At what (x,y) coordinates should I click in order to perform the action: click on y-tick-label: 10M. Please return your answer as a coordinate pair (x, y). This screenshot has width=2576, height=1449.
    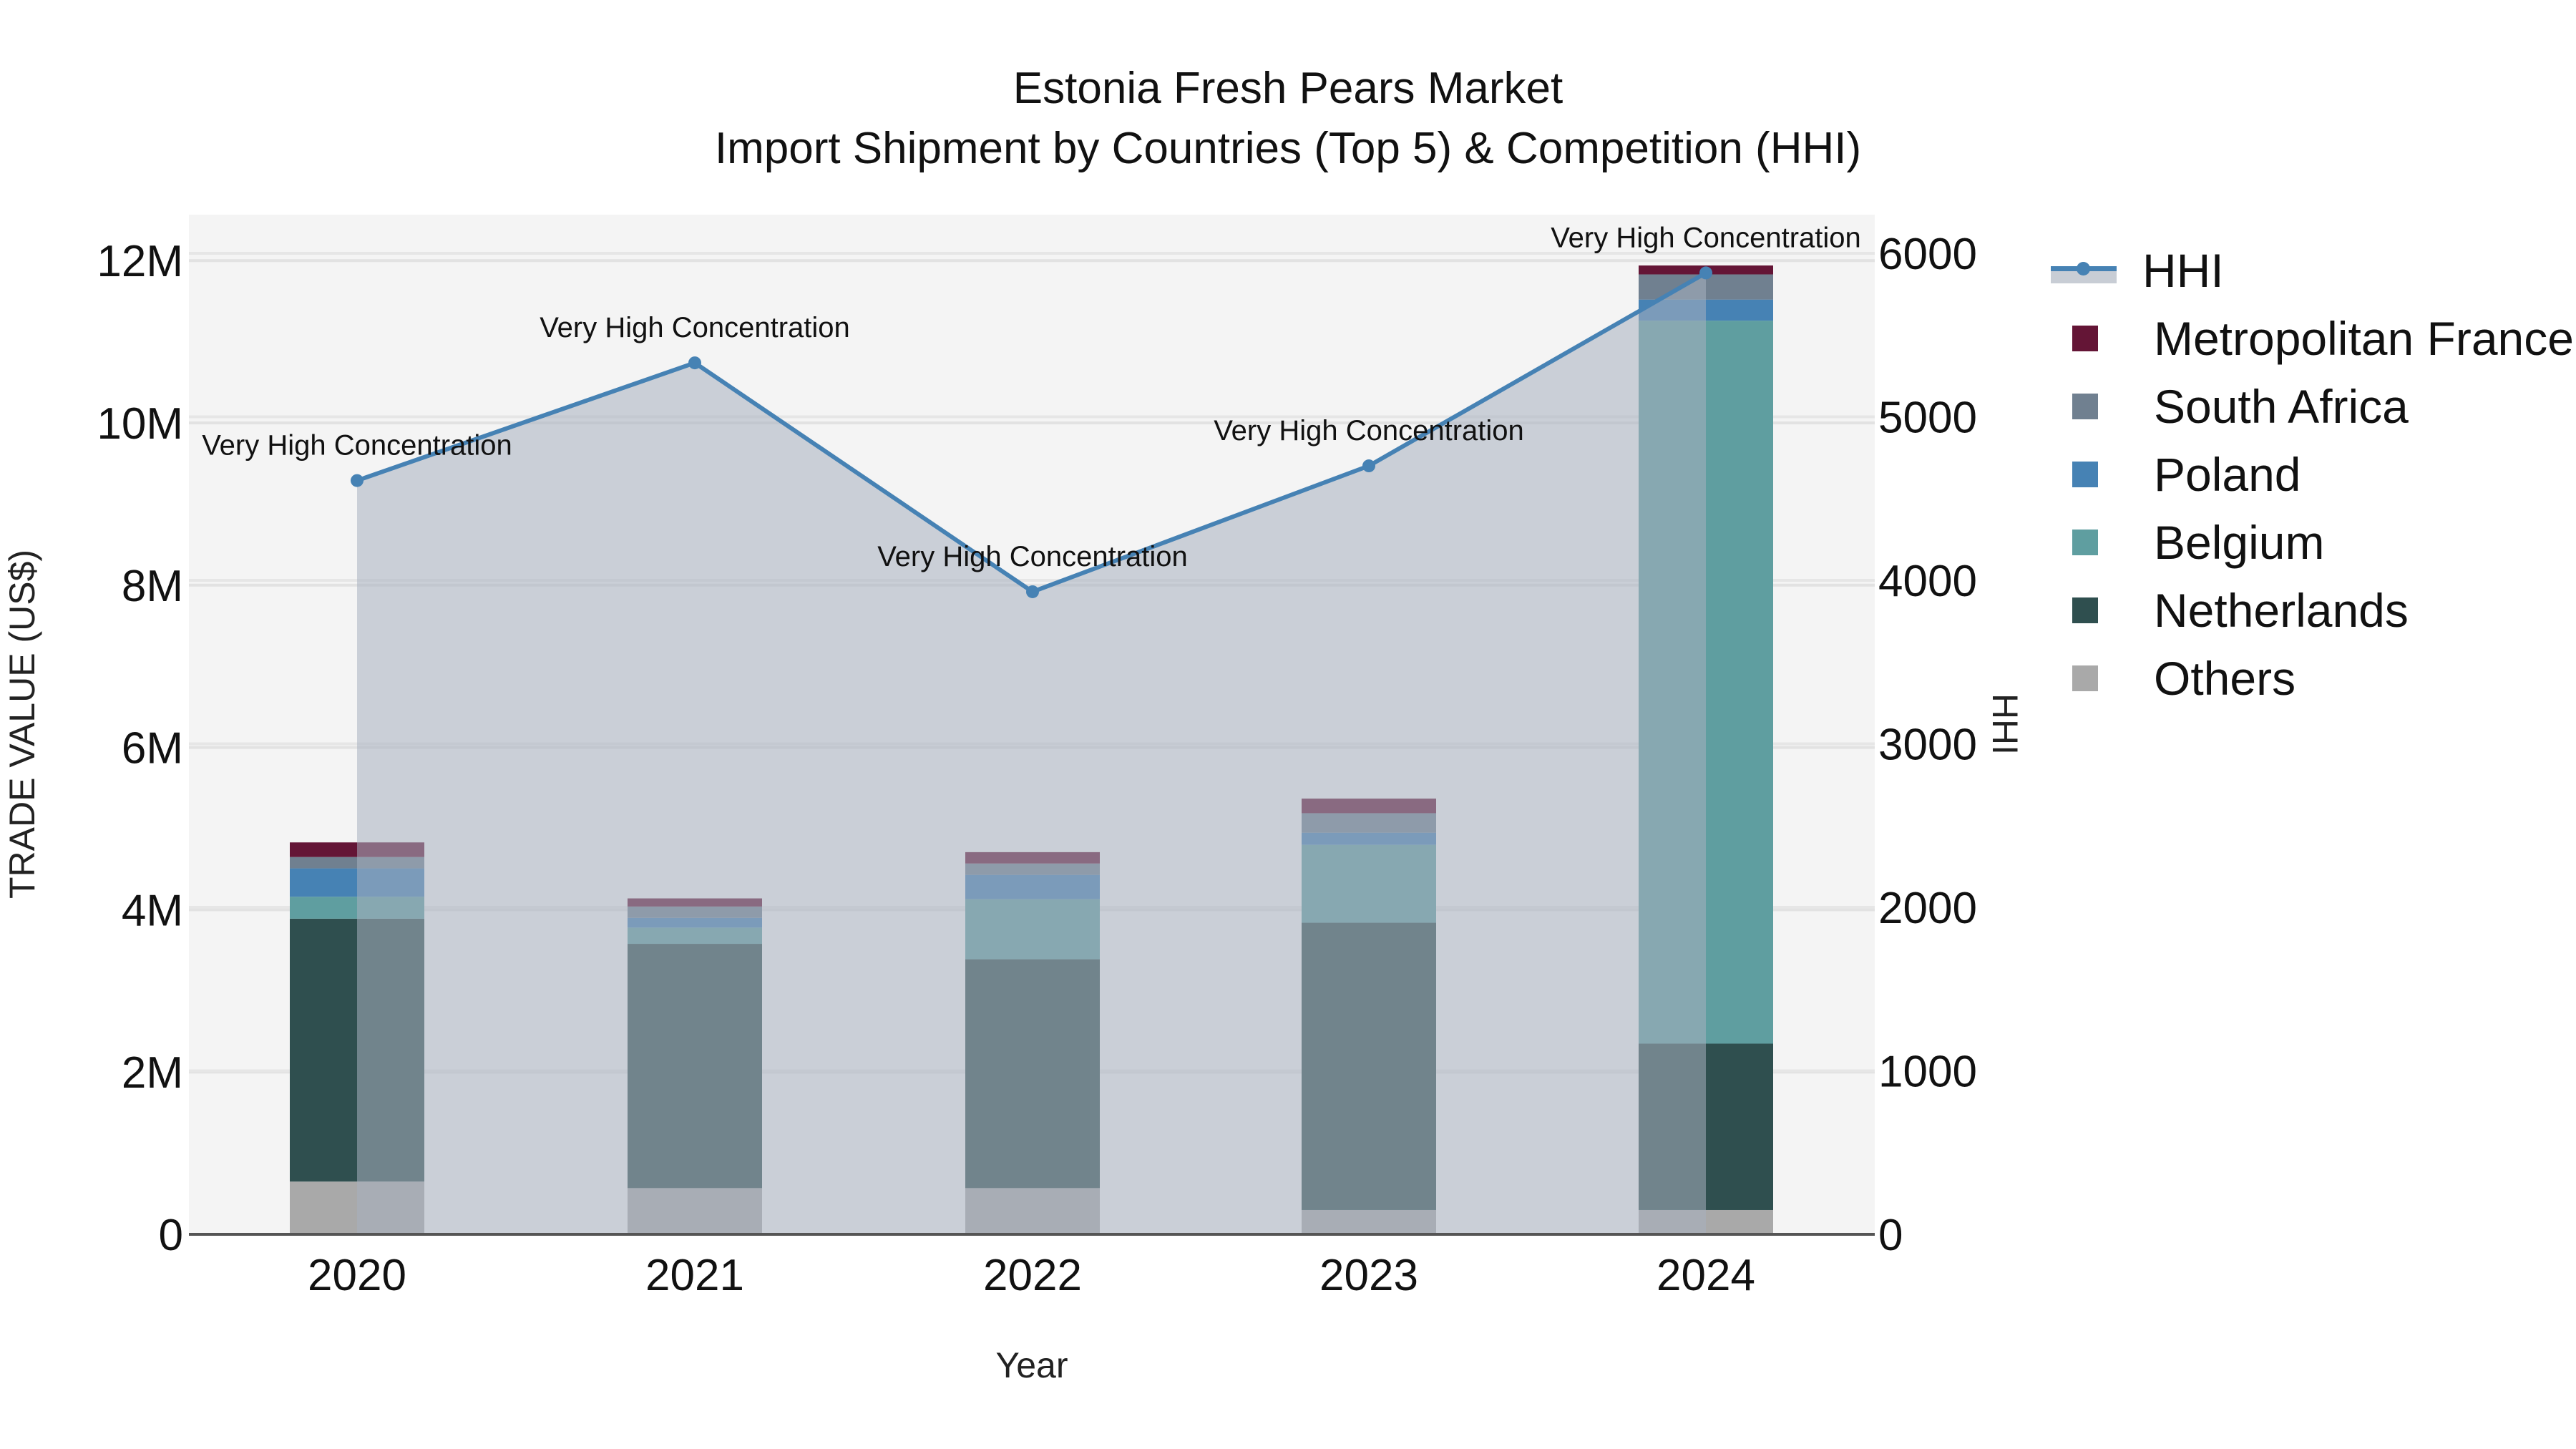
    Looking at the image, I should click on (140, 424).